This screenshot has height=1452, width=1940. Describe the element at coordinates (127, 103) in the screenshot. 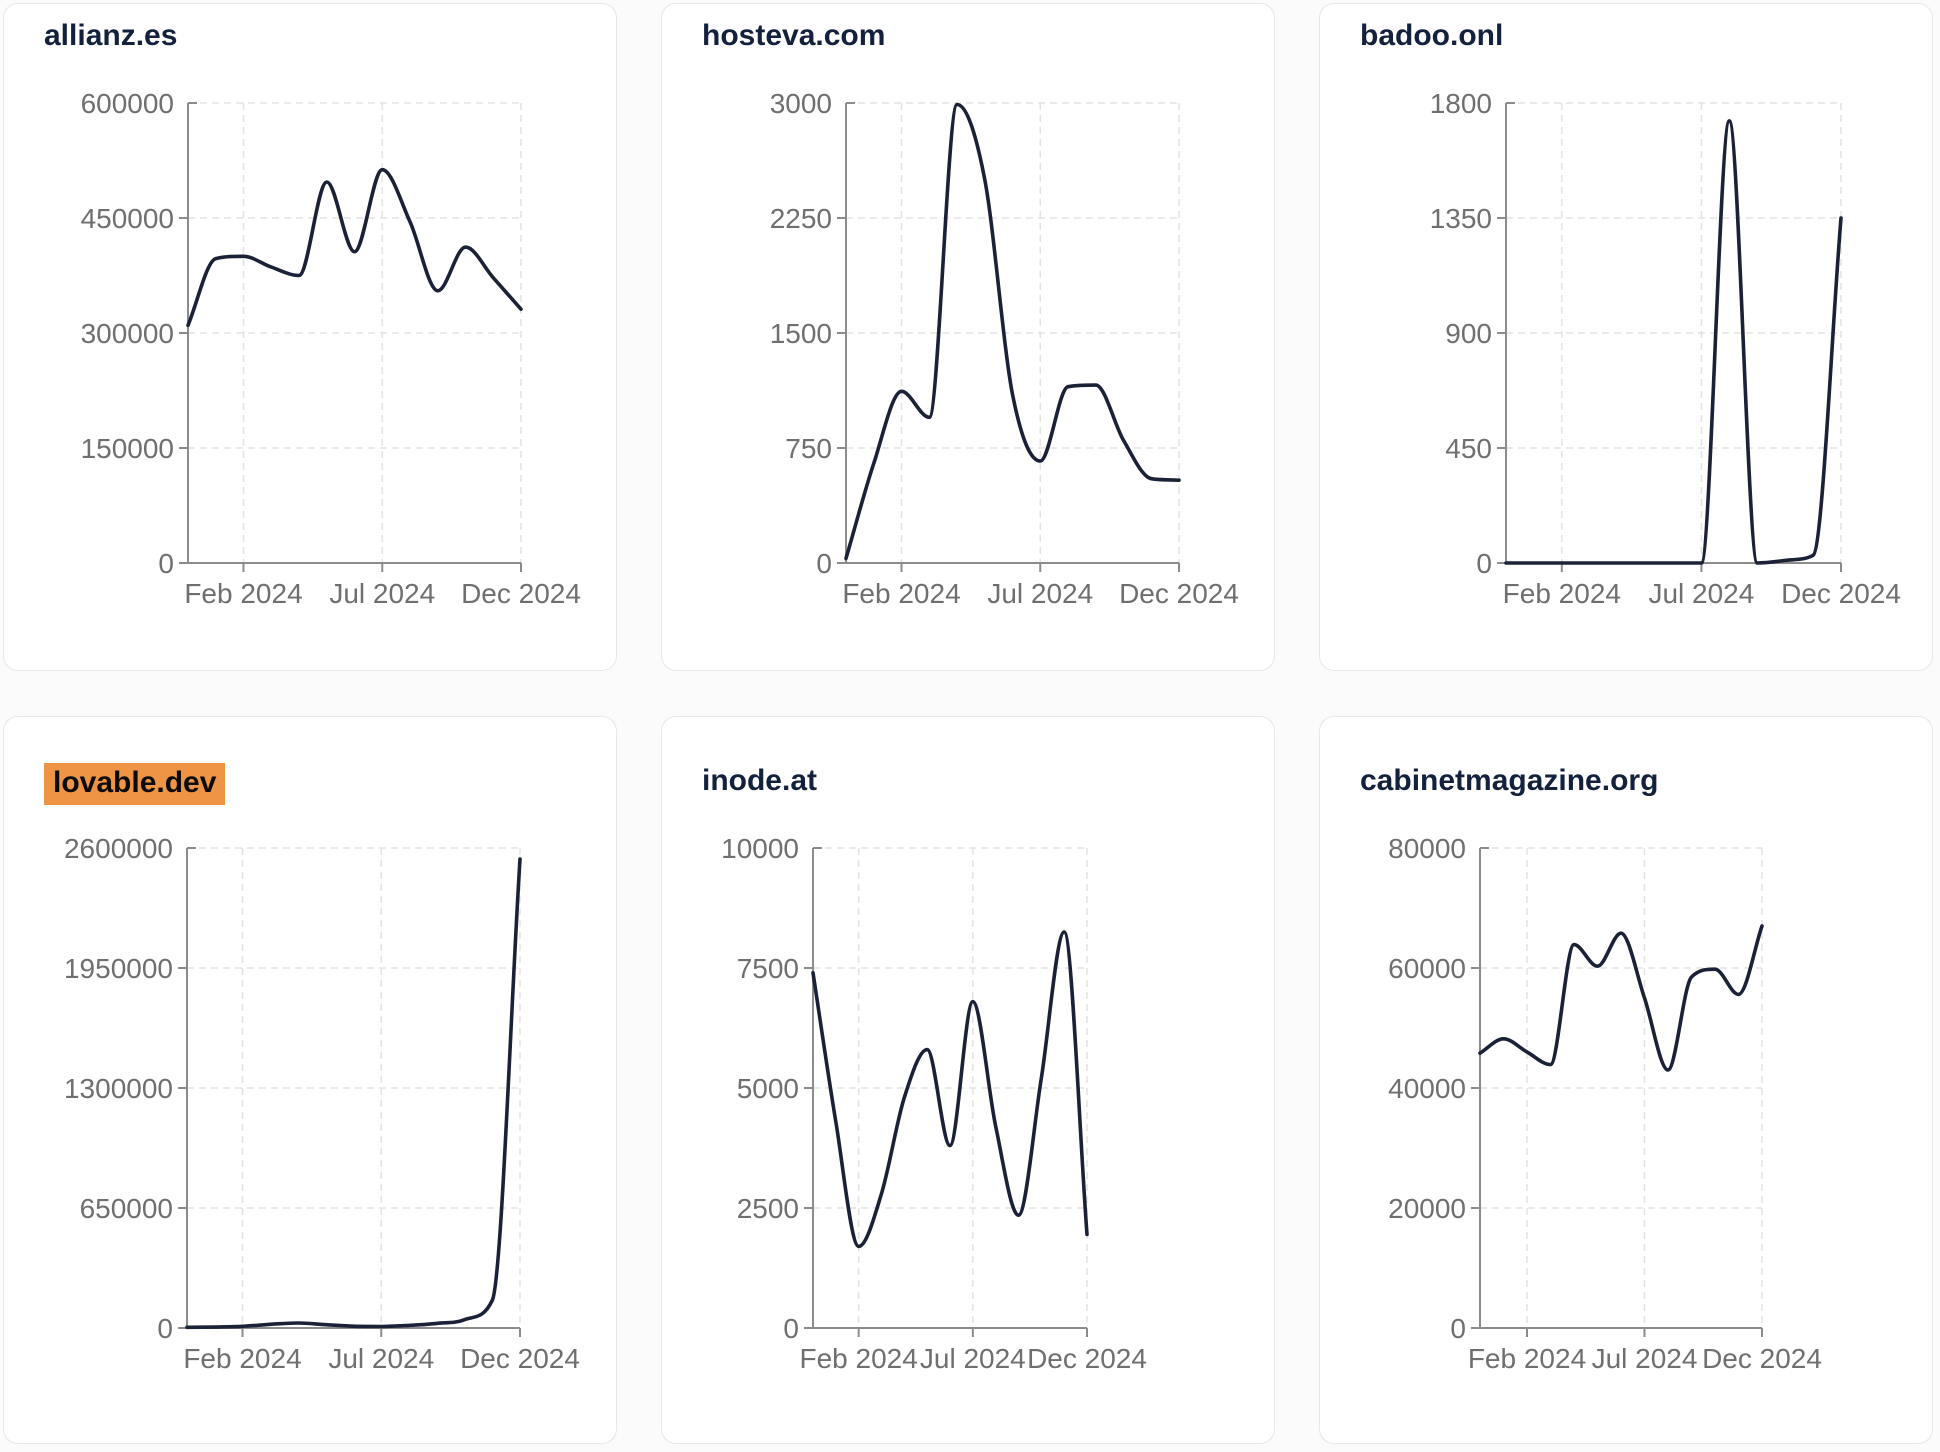

I see `svg-text: 600000` at that location.